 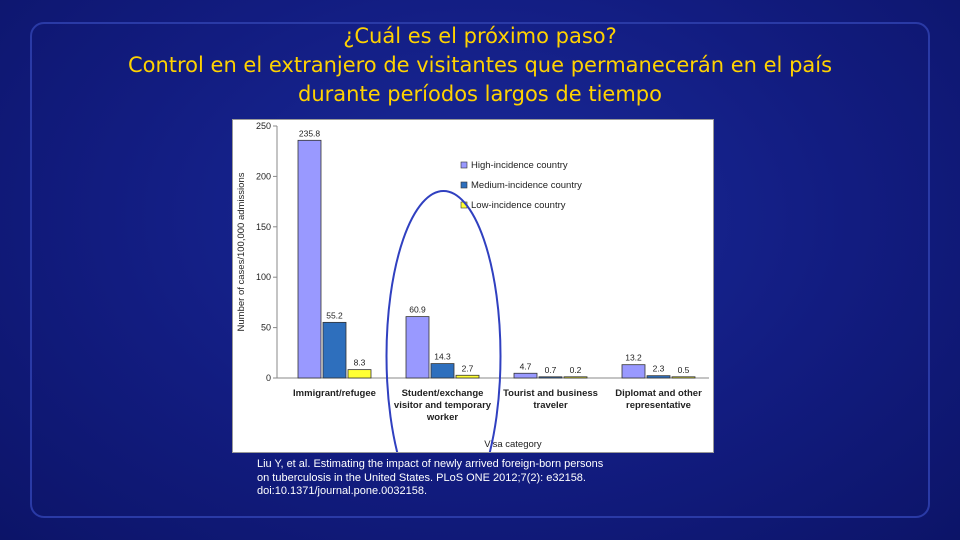 I want to click on y-tick-label: 0, so click(x=268, y=378).